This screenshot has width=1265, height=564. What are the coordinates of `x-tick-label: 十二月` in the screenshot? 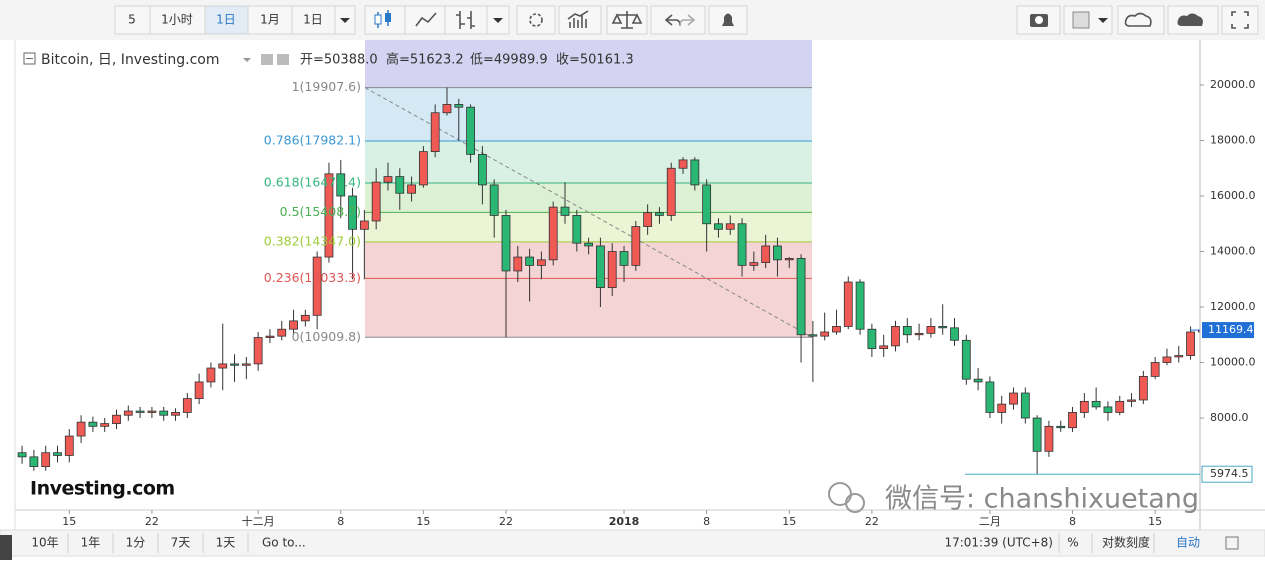 It's located at (258, 521).